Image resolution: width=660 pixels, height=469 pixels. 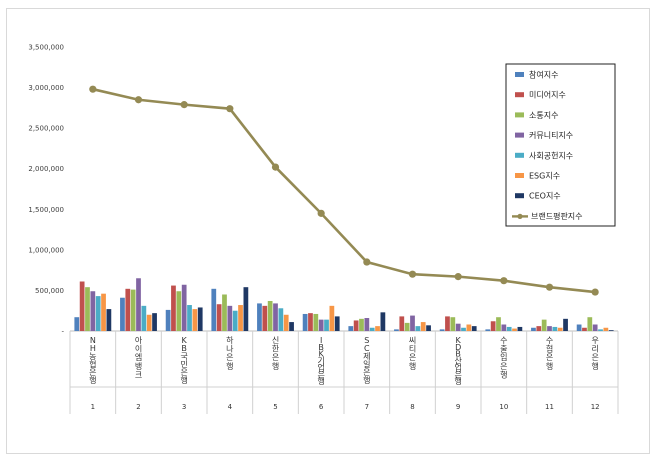 What do you see at coordinates (551, 135) in the screenshot?
I see `legend-label: 커뮤니티지수` at bounding box center [551, 135].